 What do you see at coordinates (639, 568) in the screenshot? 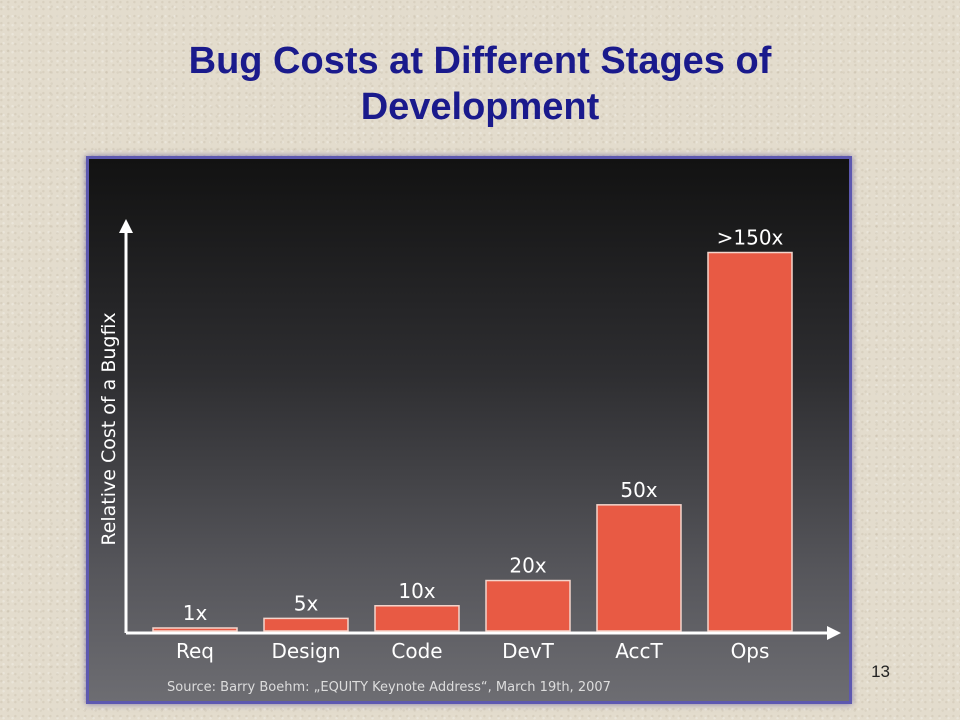
I see `bar-acct` at bounding box center [639, 568].